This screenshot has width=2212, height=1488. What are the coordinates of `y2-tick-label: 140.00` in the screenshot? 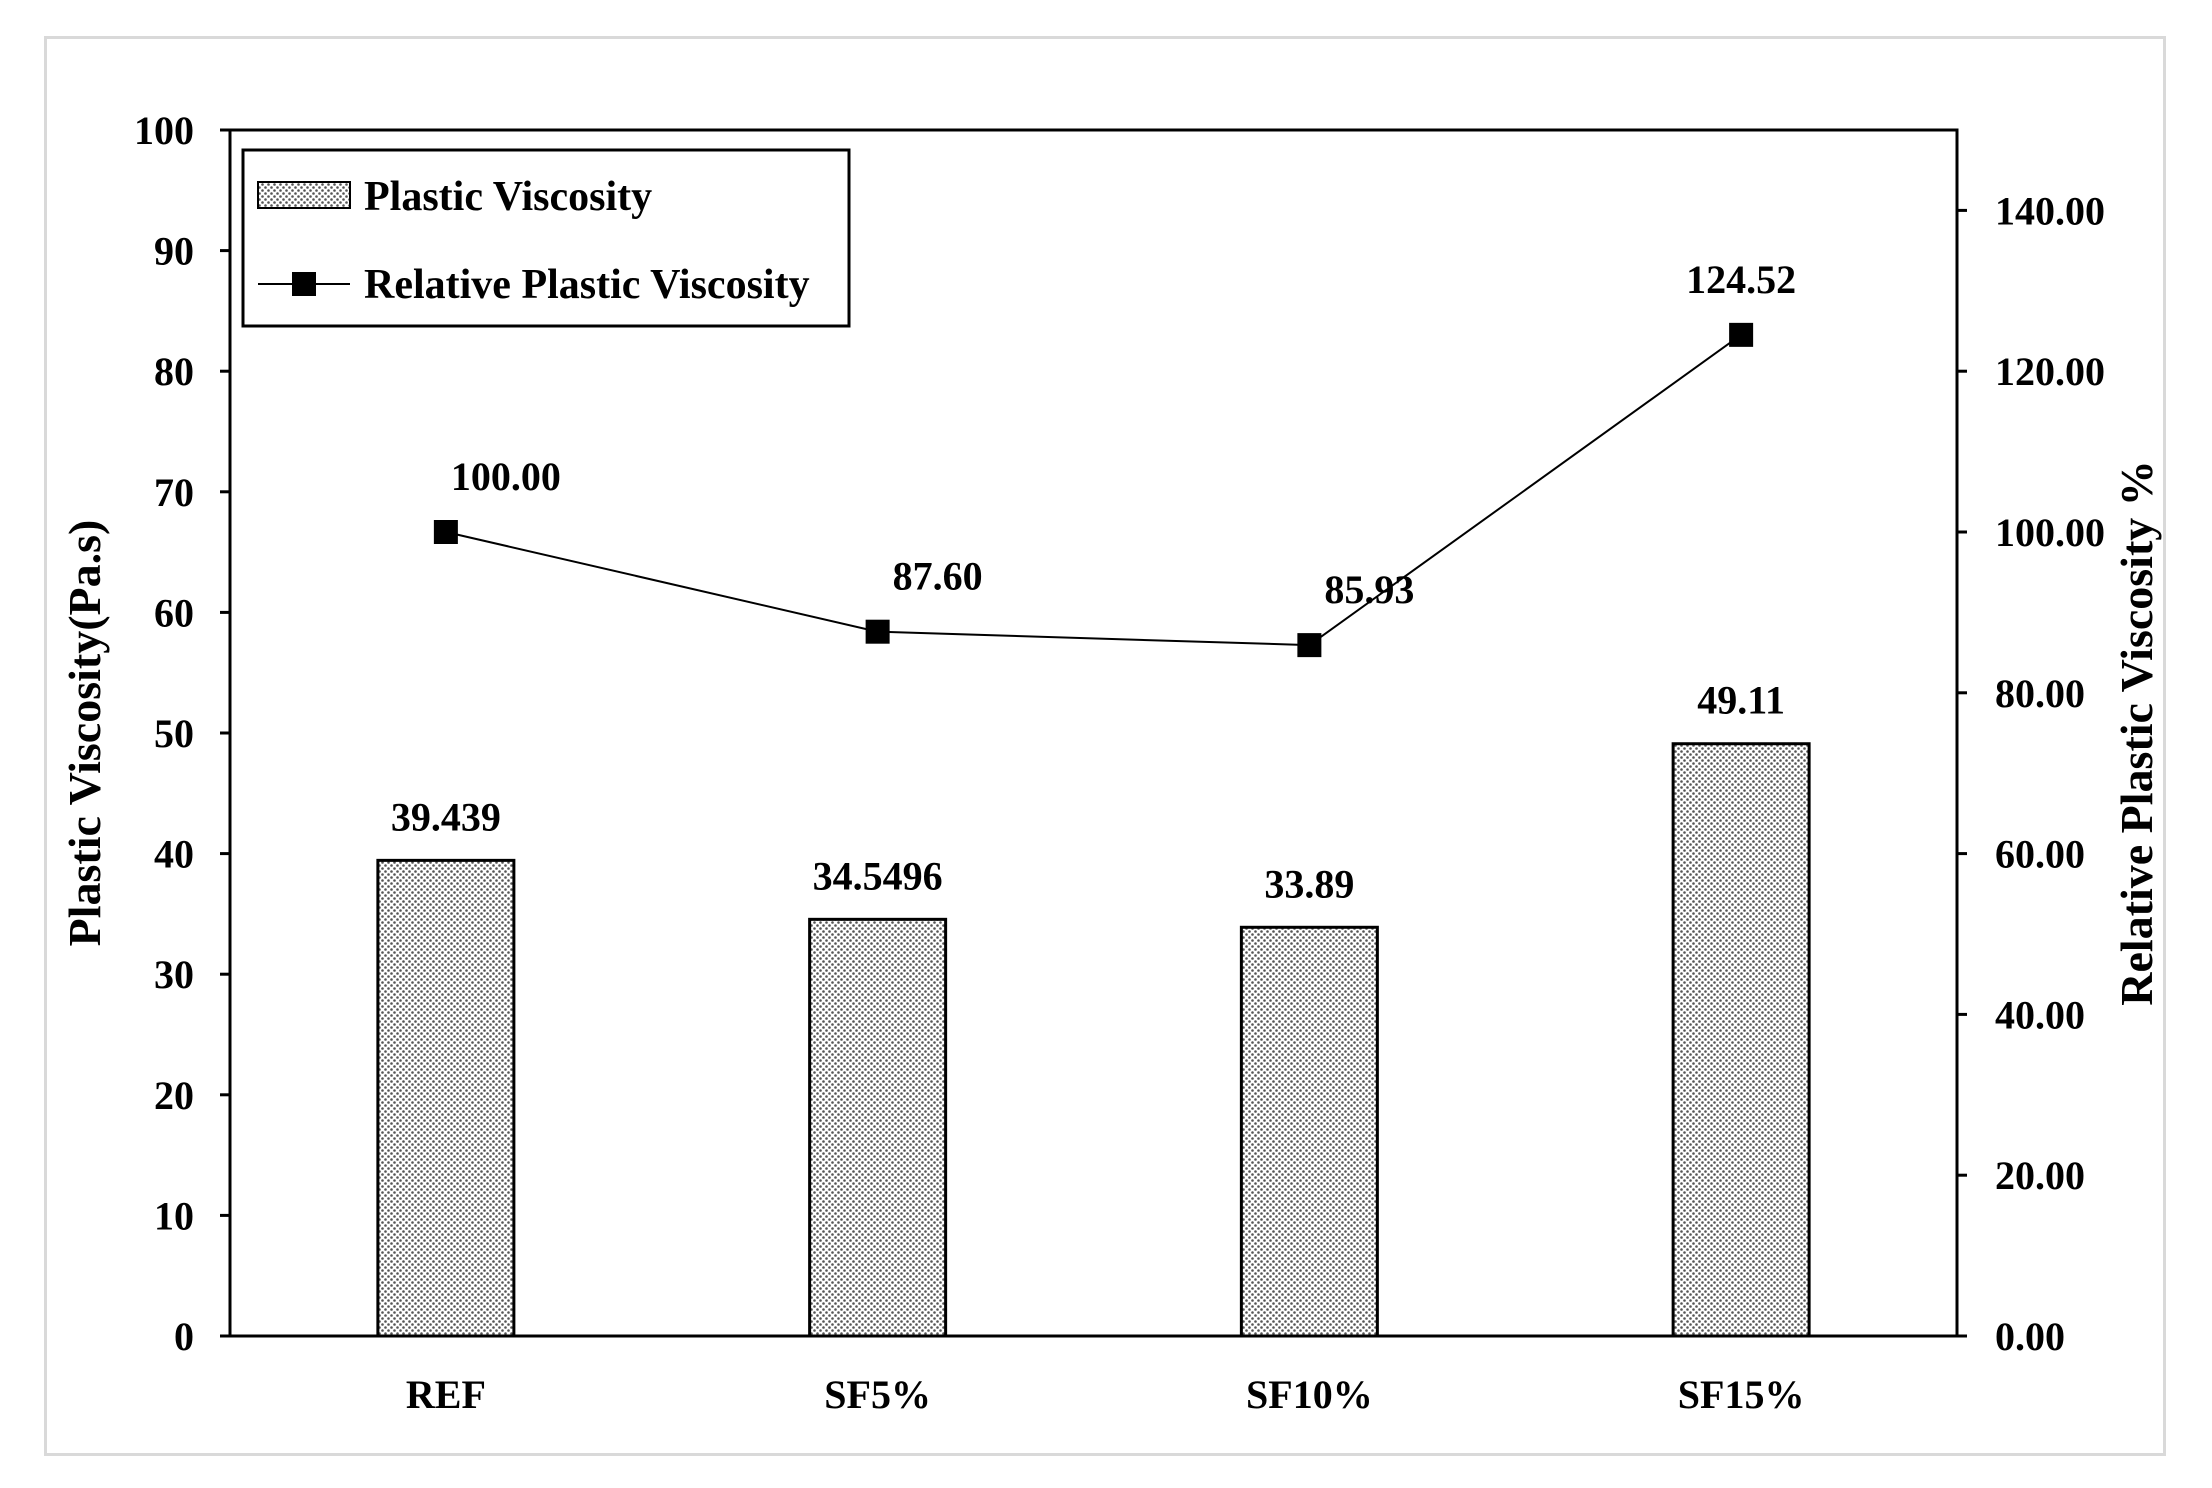 It's located at (2050, 210).